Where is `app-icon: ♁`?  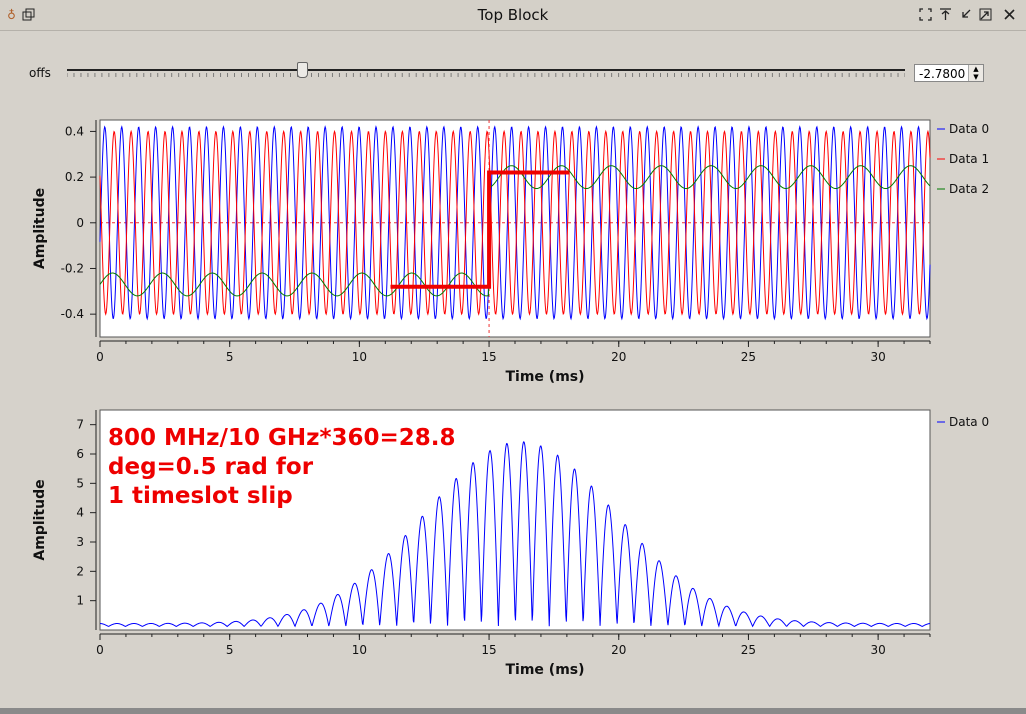
app-icon: ♁ is located at coordinates (11, 14).